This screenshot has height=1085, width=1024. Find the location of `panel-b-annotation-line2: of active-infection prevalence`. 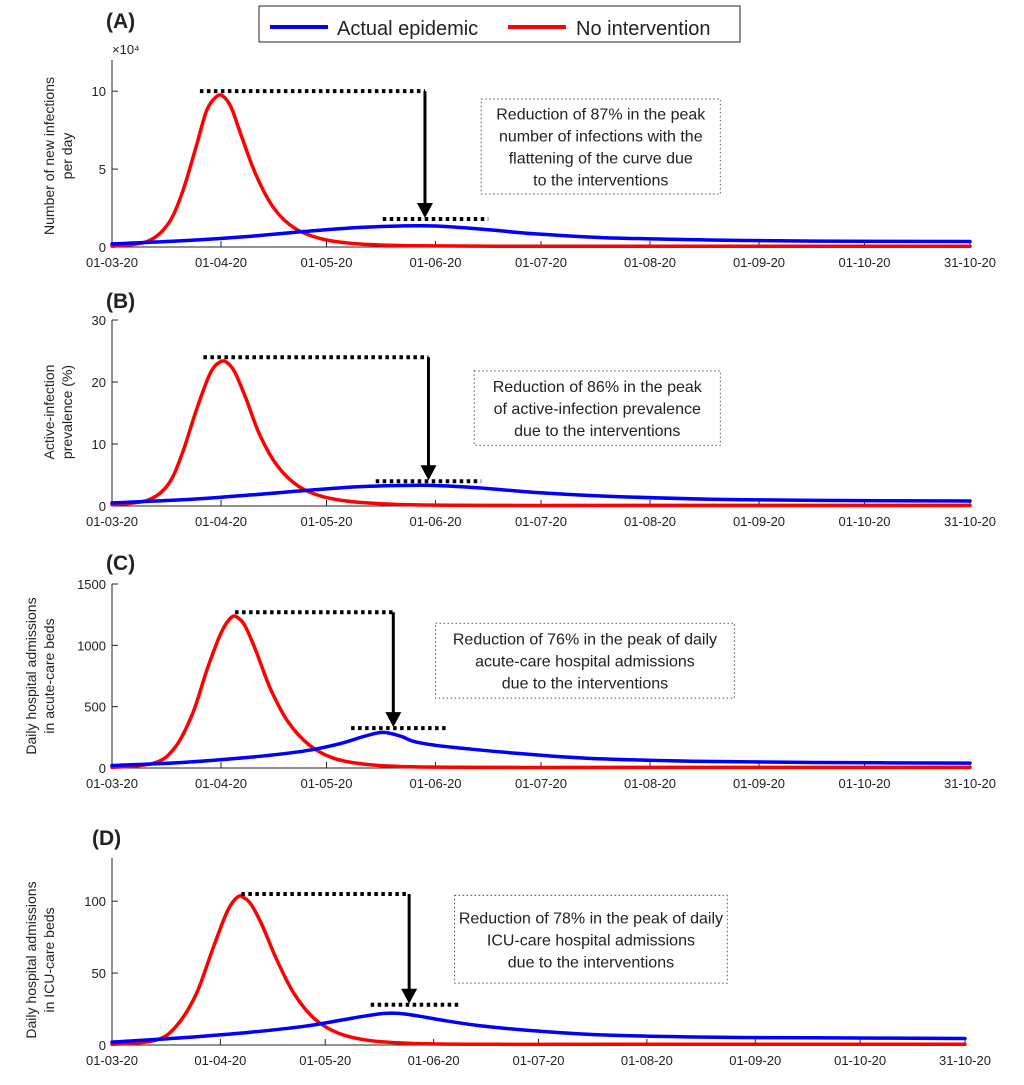

panel-b-annotation-line2: of active-infection prevalence is located at coordinates (597, 409).